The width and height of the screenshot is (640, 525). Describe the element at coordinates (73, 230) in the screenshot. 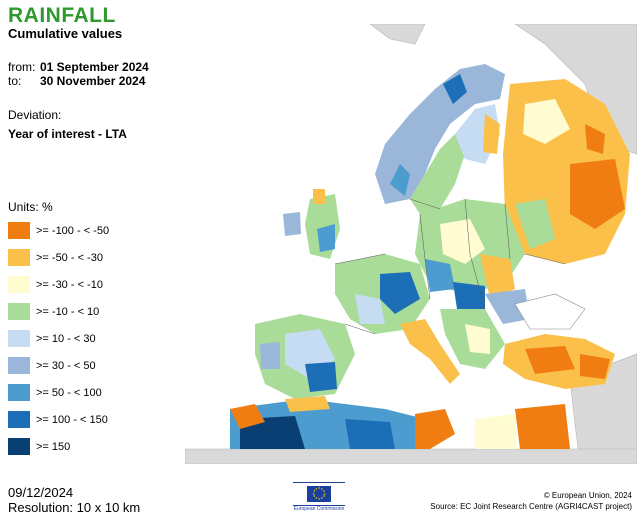

I see `legend-label: >= -100 - < -50` at that location.